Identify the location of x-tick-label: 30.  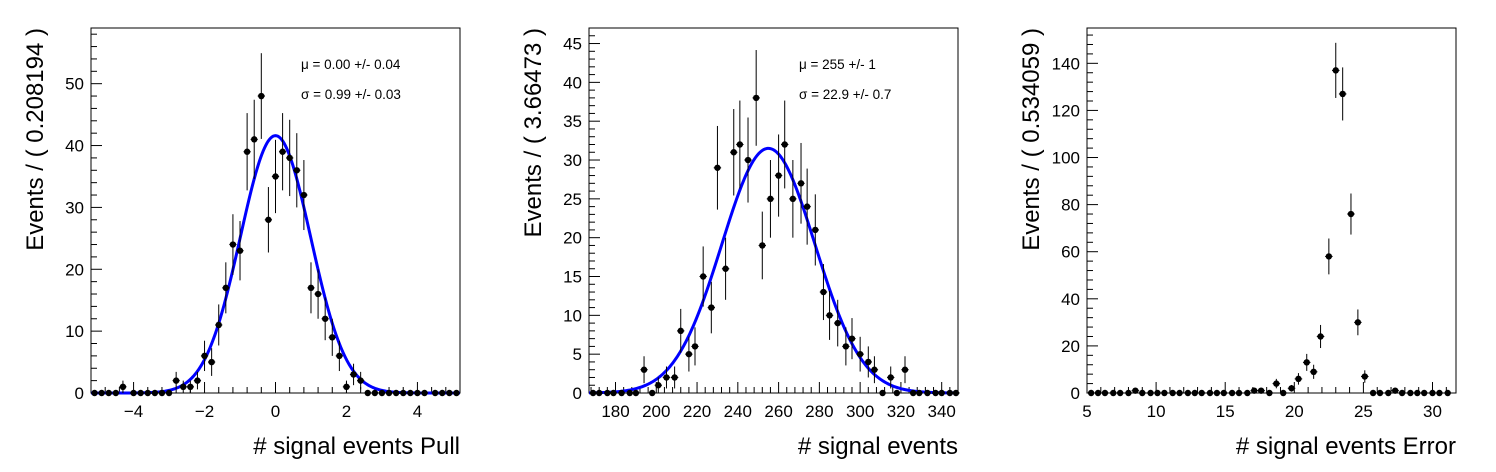
(1432, 411).